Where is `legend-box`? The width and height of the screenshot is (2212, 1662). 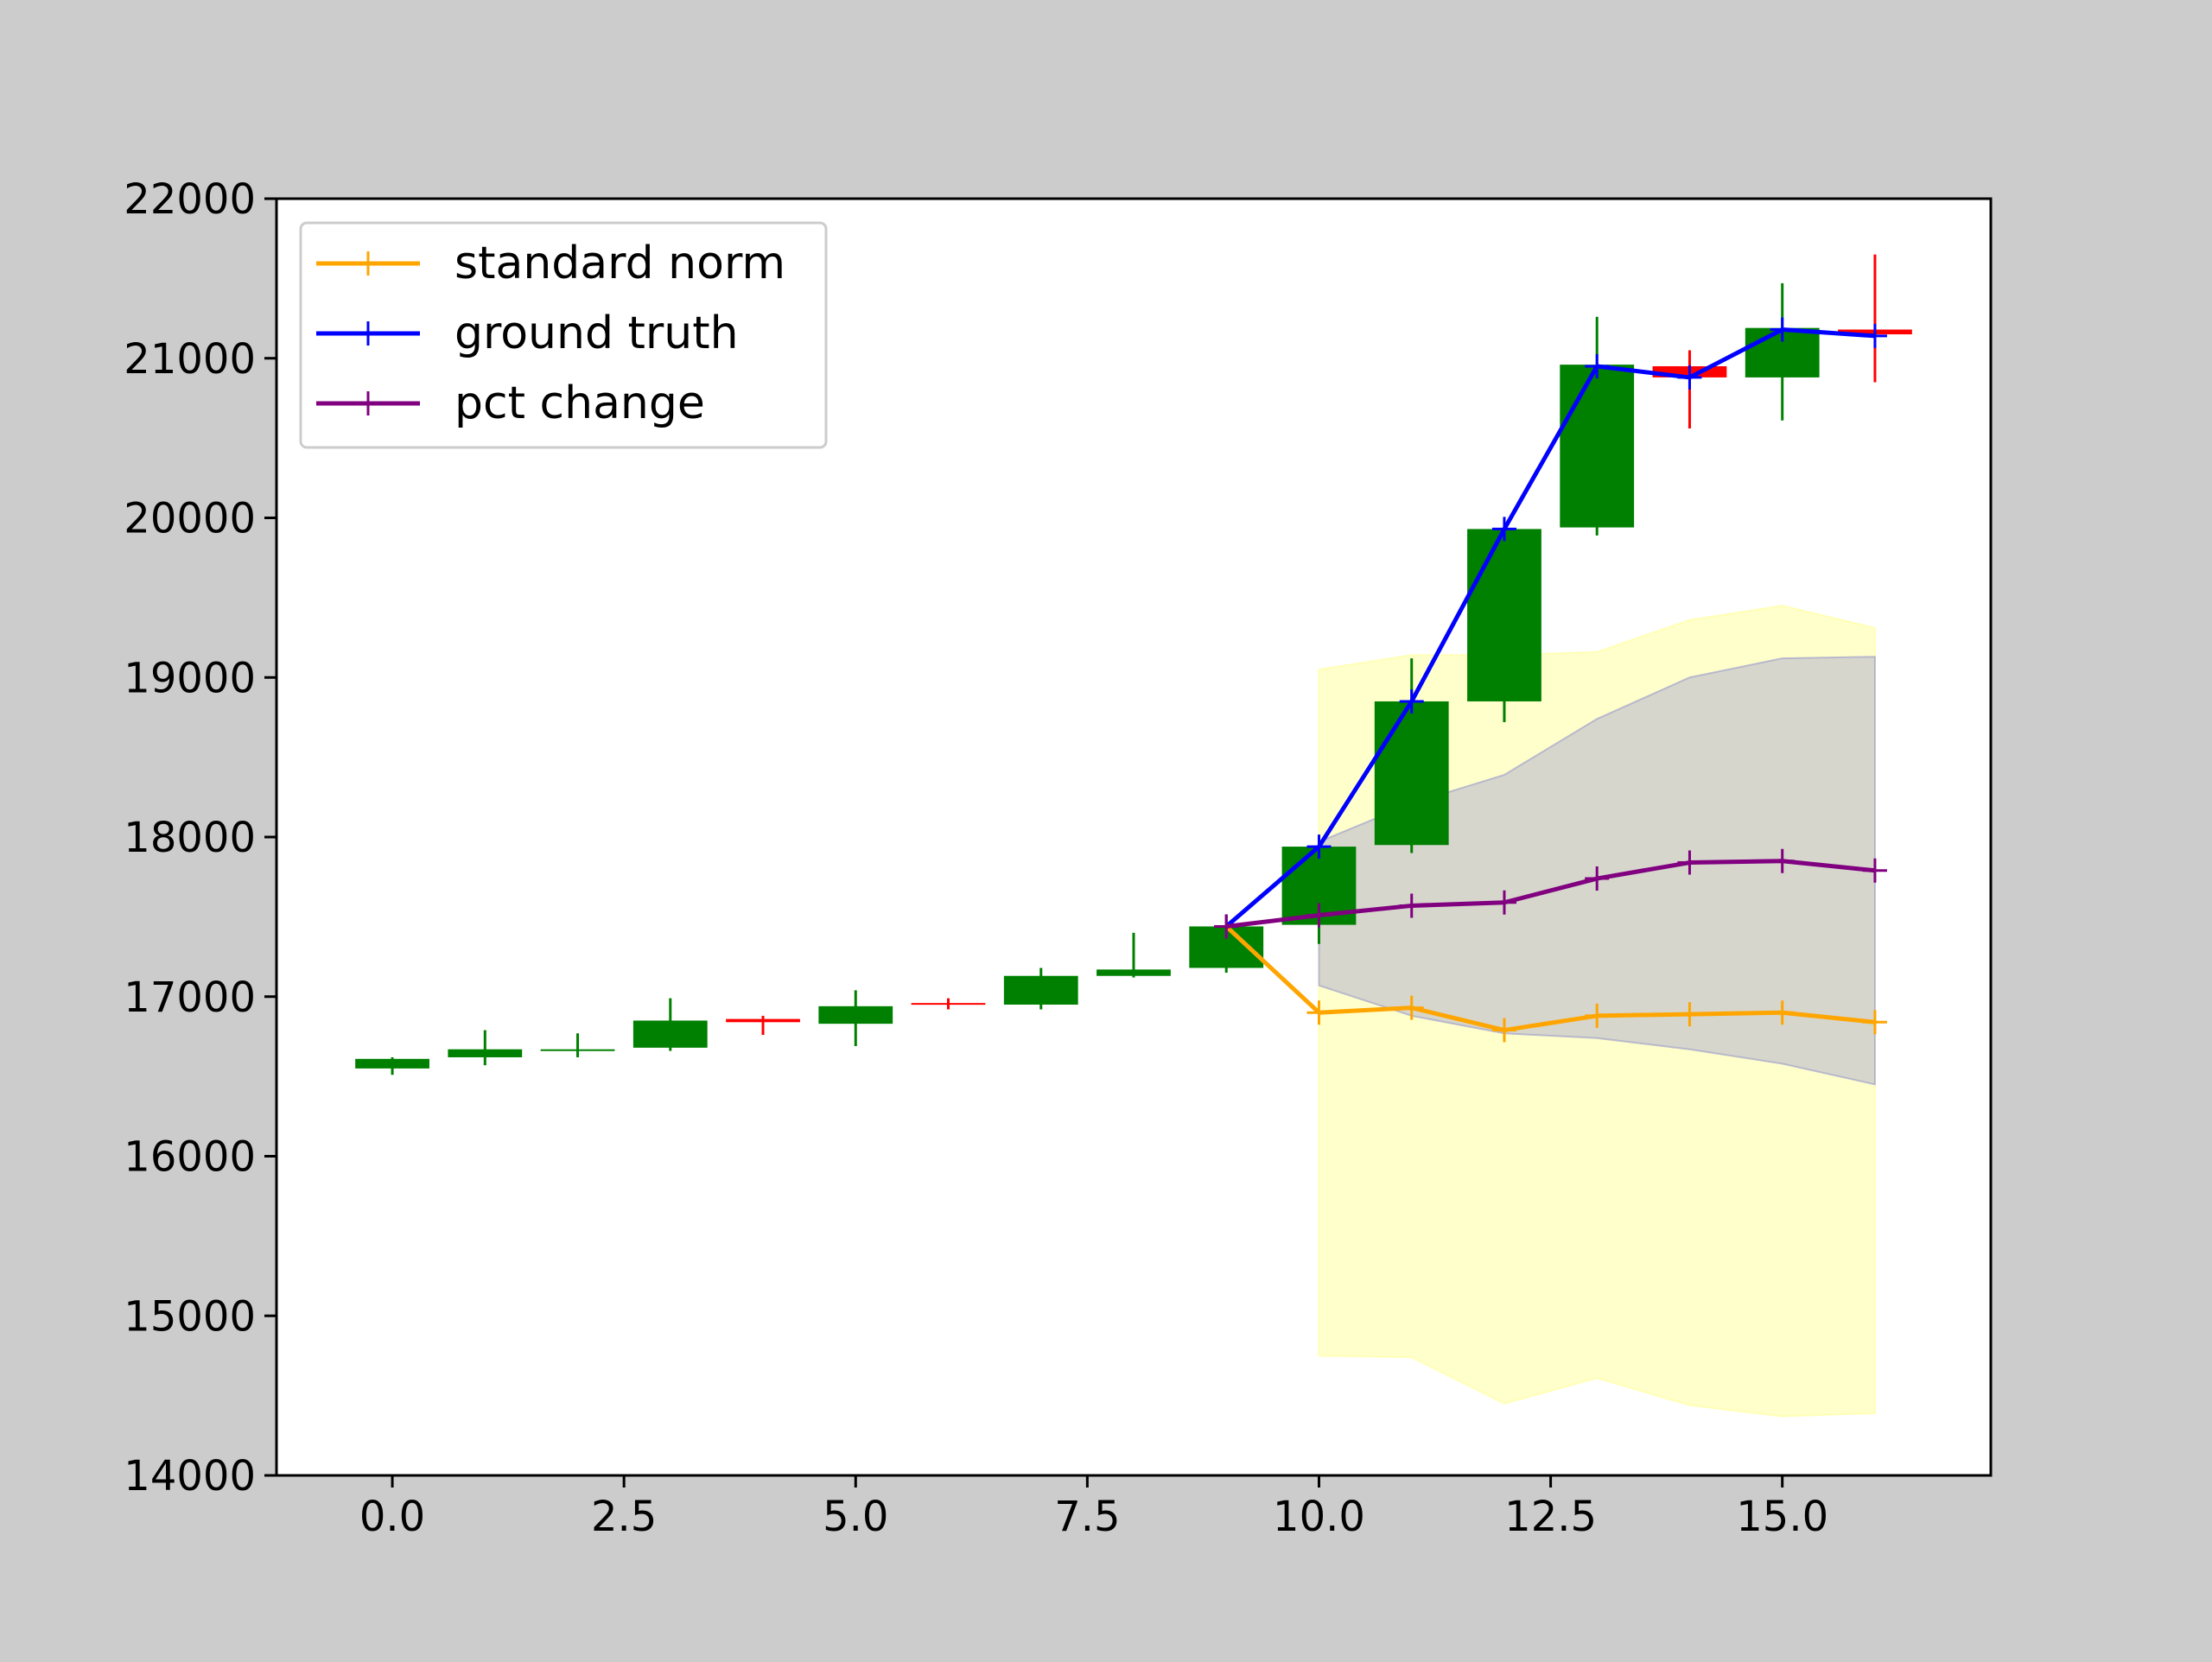 legend-box is located at coordinates (563, 335).